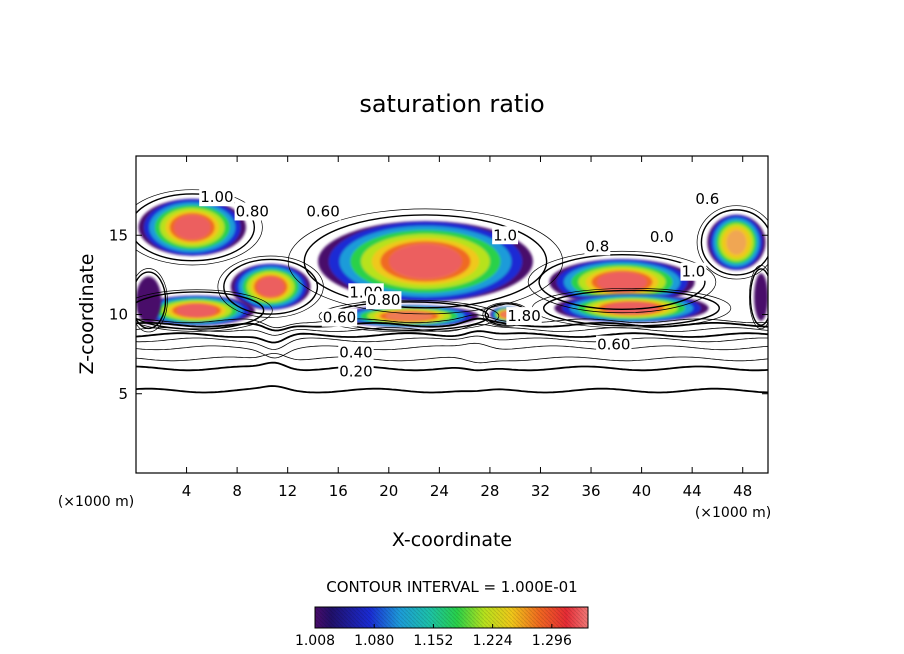 Image resolution: width=904 pixels, height=654 pixels. I want to click on x-axis-label: X-coordinate, so click(452, 540).